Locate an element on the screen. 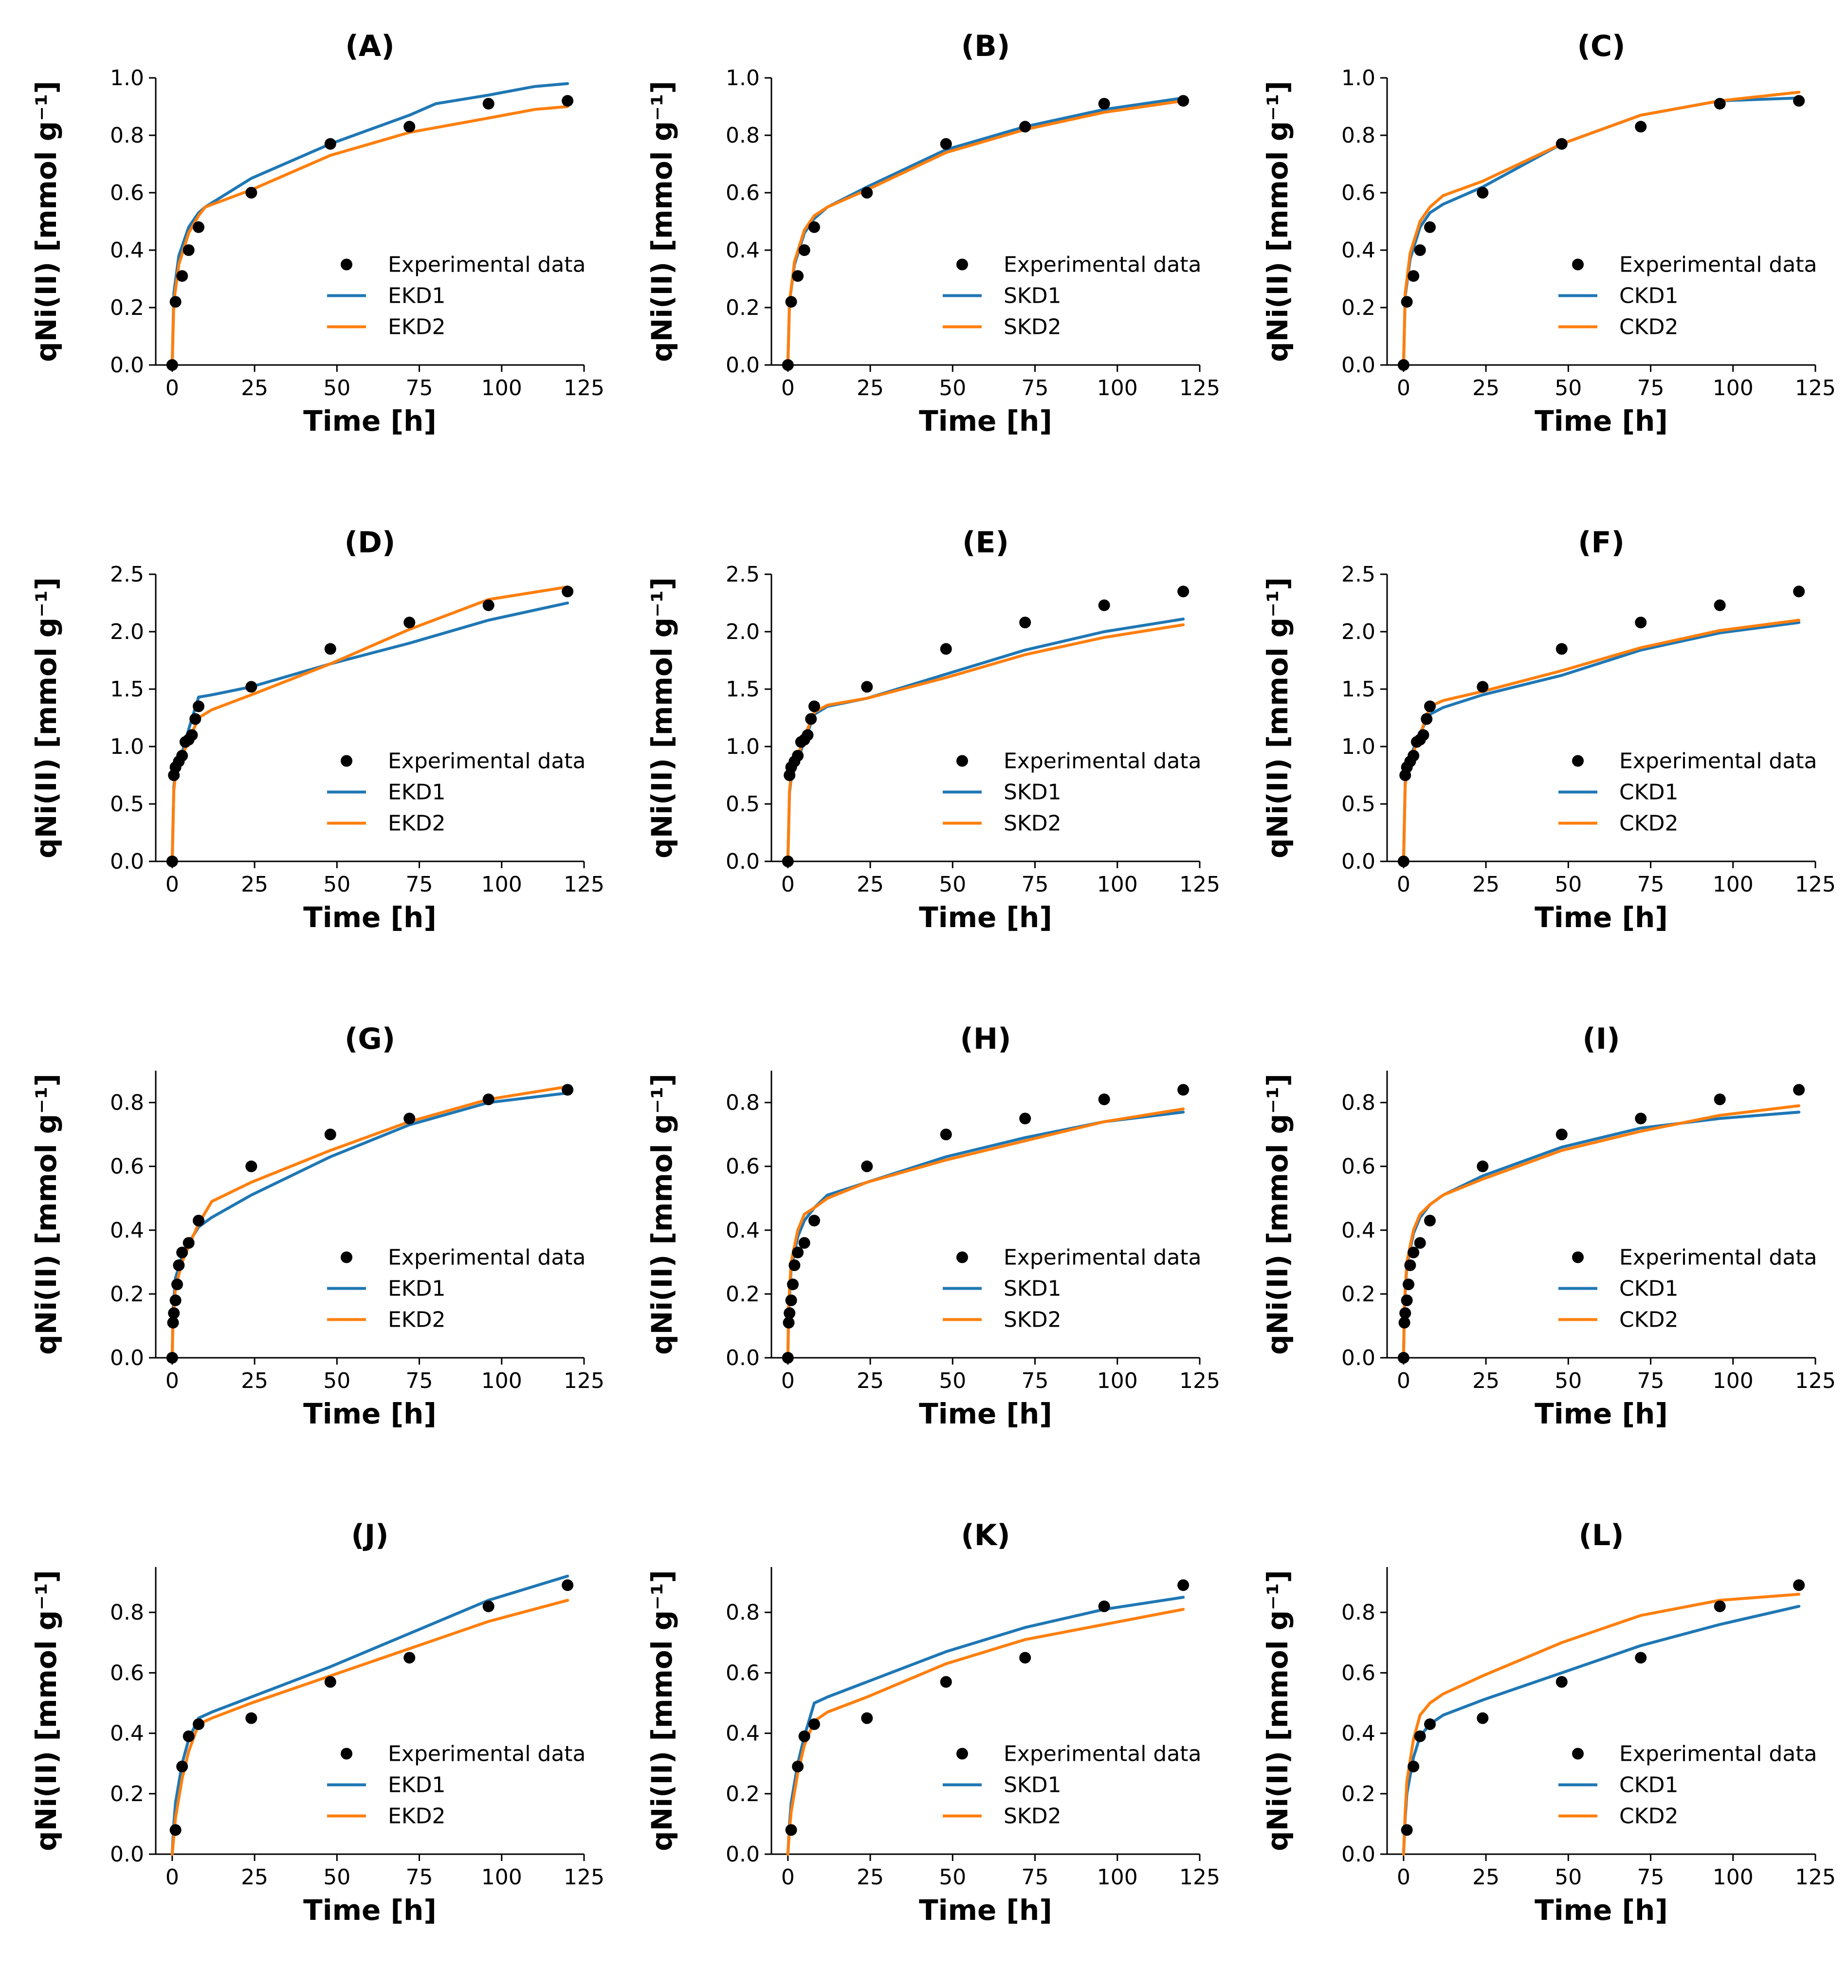  series-line-ekd2 is located at coordinates (369, 235).